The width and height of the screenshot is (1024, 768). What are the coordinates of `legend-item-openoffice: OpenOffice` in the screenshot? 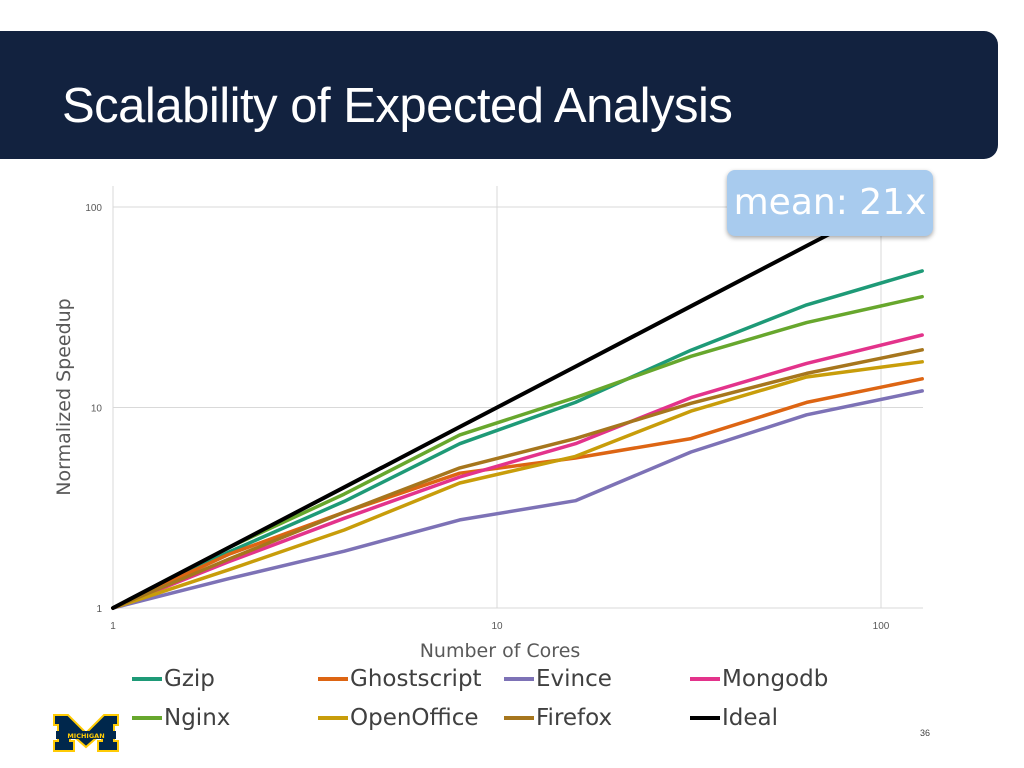 It's located at (398, 718).